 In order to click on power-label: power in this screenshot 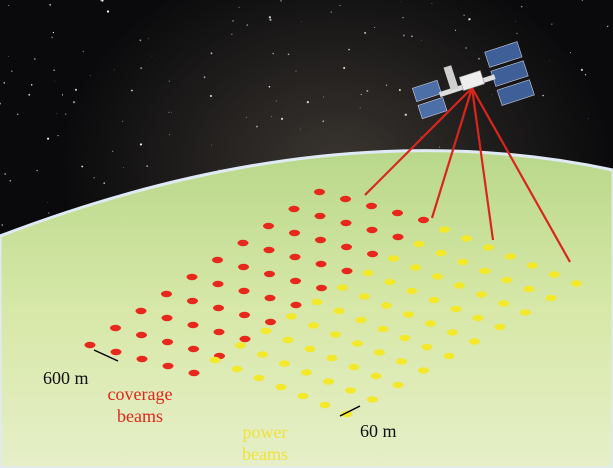, I will do `click(265, 432)`.